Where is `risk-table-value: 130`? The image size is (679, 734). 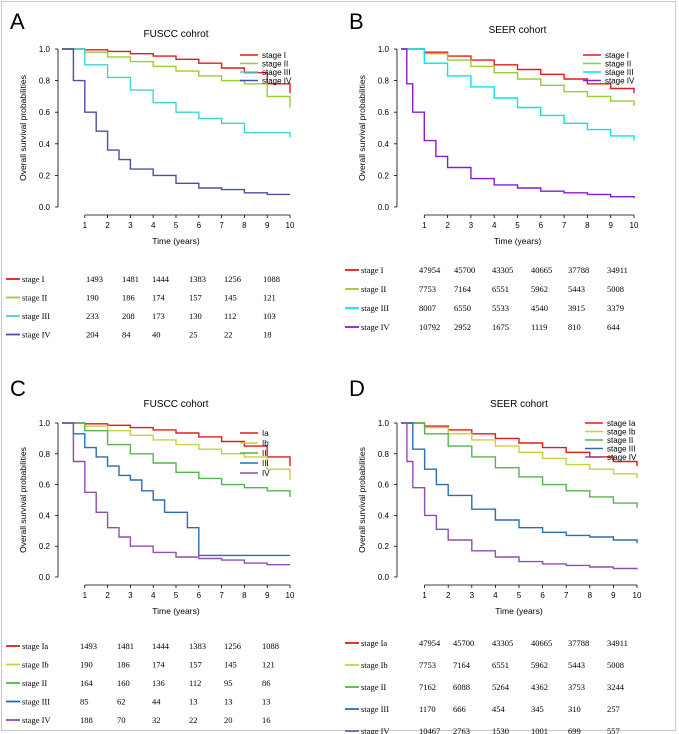 risk-table-value: 130 is located at coordinates (195, 316).